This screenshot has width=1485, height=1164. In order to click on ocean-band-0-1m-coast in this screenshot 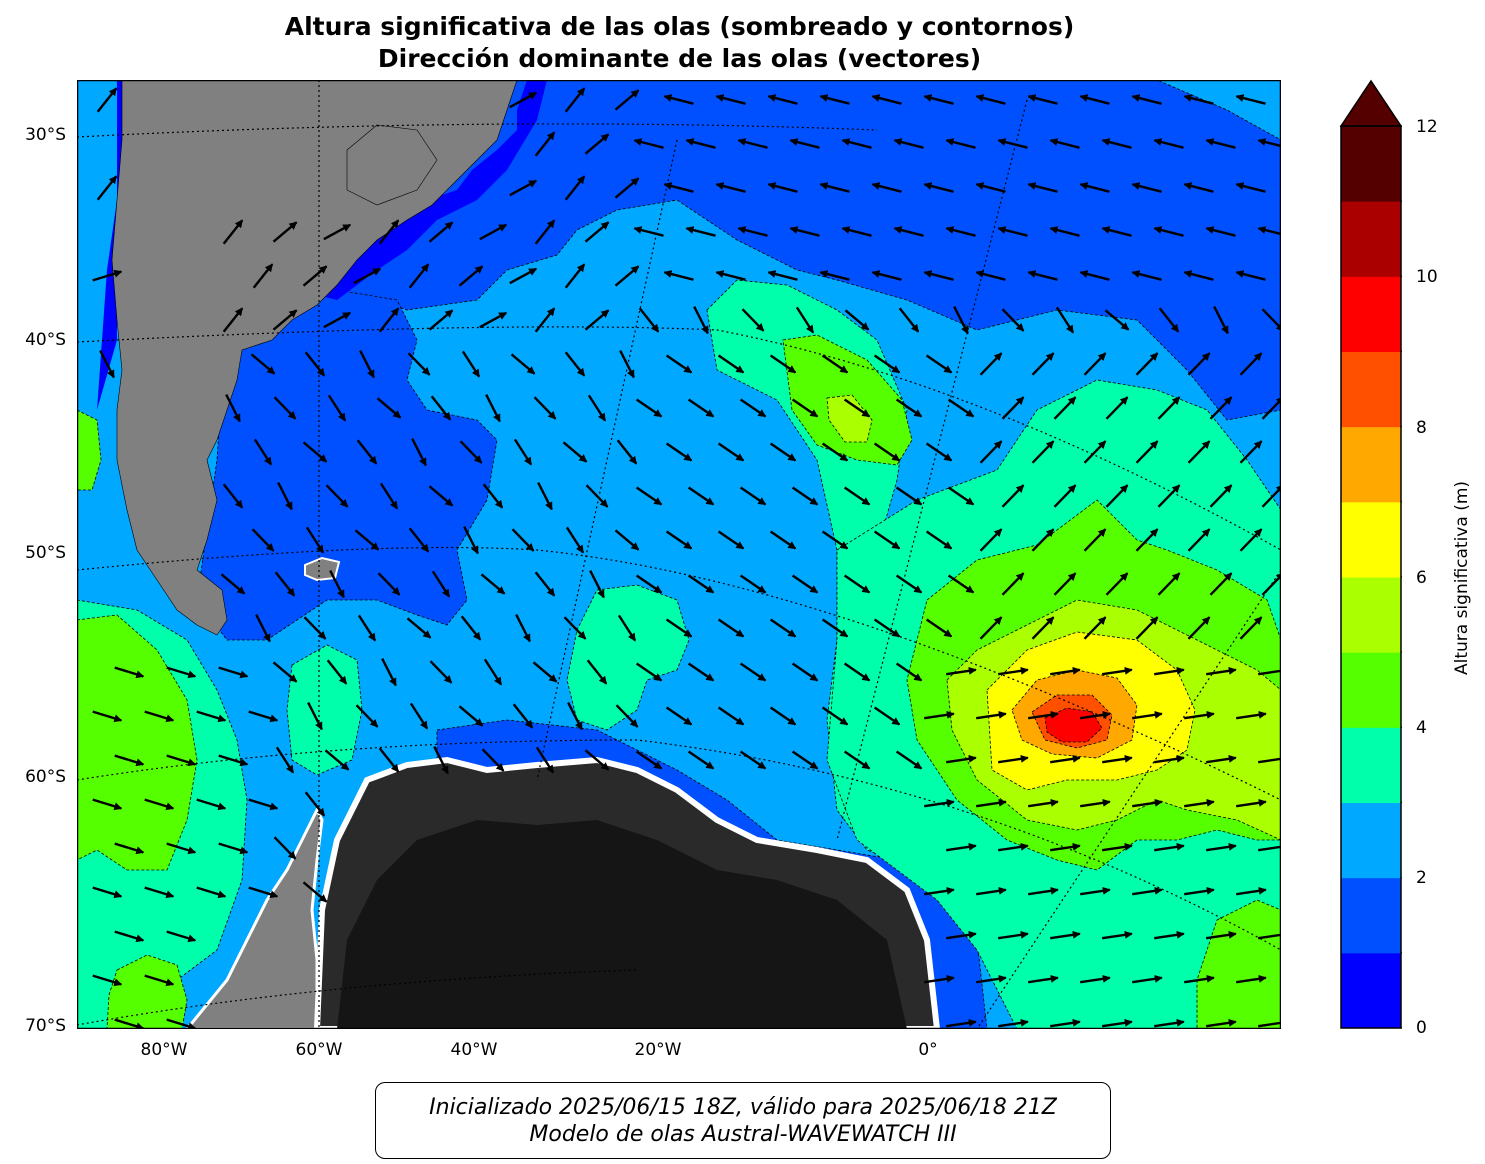, I will do `click(432, 190)`.